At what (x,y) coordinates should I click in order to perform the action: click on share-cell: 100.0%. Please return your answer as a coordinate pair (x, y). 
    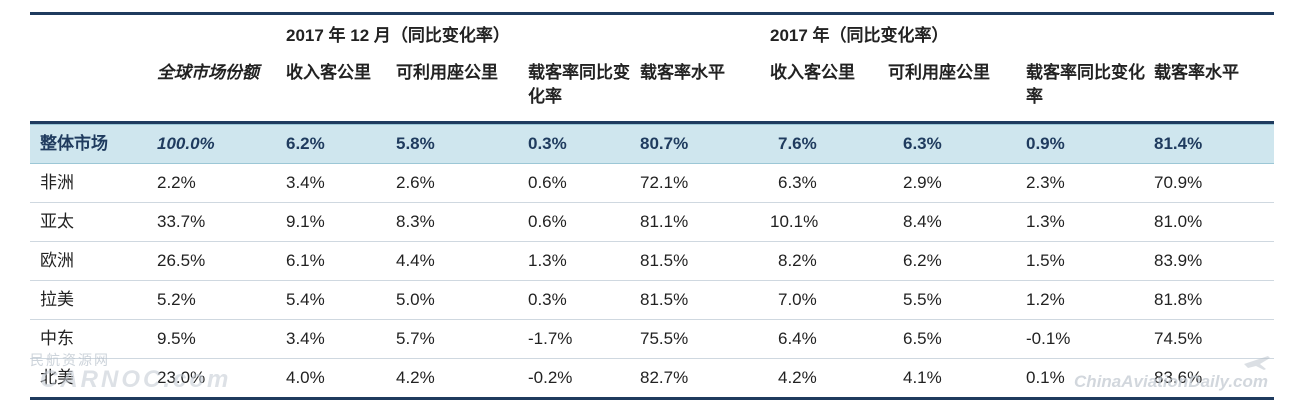
    Looking at the image, I should click on (186, 143).